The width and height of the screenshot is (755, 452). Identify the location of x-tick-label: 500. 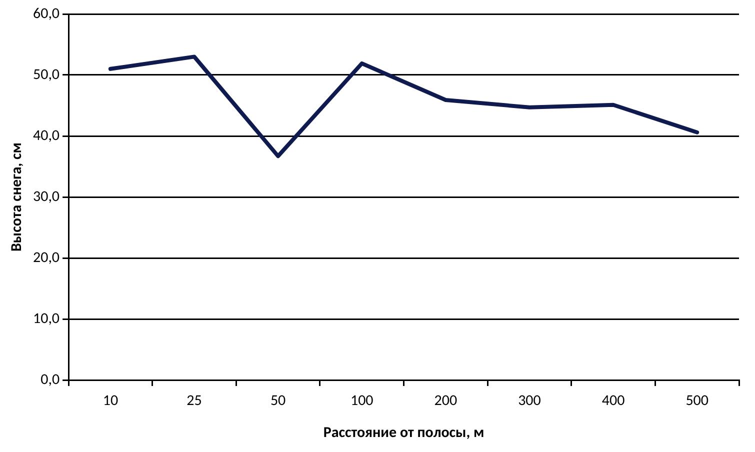
(697, 401).